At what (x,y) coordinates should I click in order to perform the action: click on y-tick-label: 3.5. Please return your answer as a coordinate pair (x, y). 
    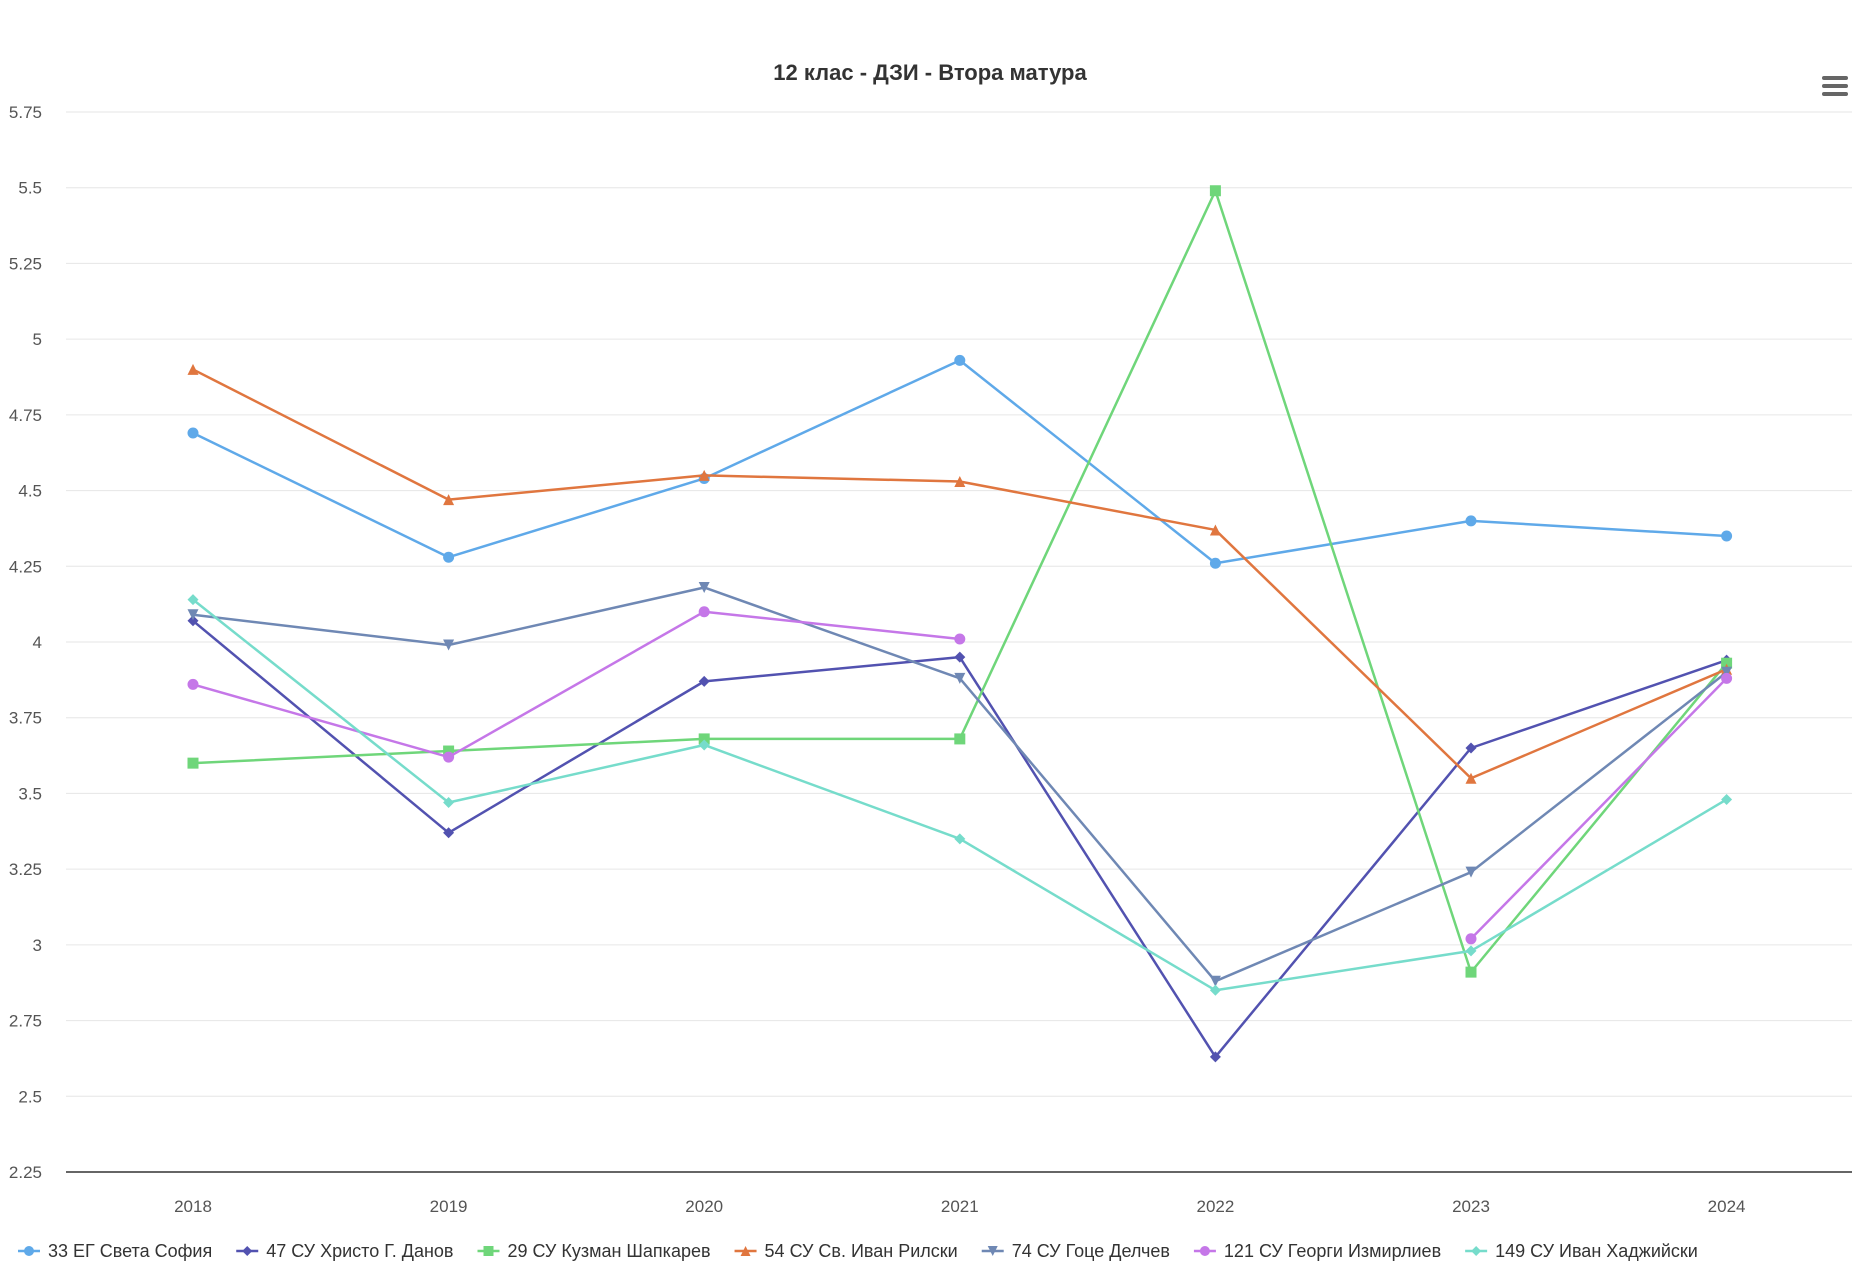
    Looking at the image, I should click on (30, 793).